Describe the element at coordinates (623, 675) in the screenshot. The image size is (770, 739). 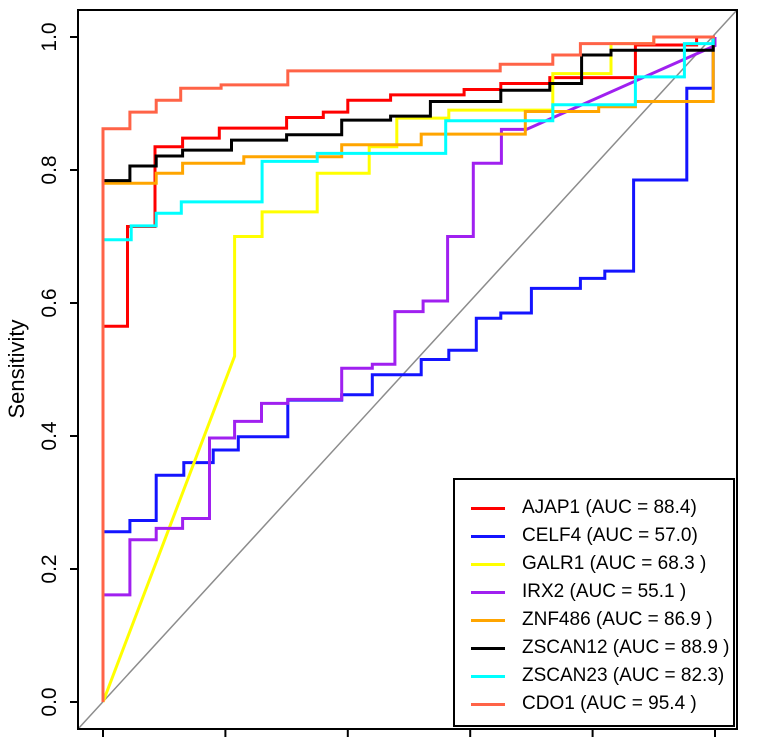
I see `legend-label: ZSCAN23 (AUC = 82.3)` at that location.